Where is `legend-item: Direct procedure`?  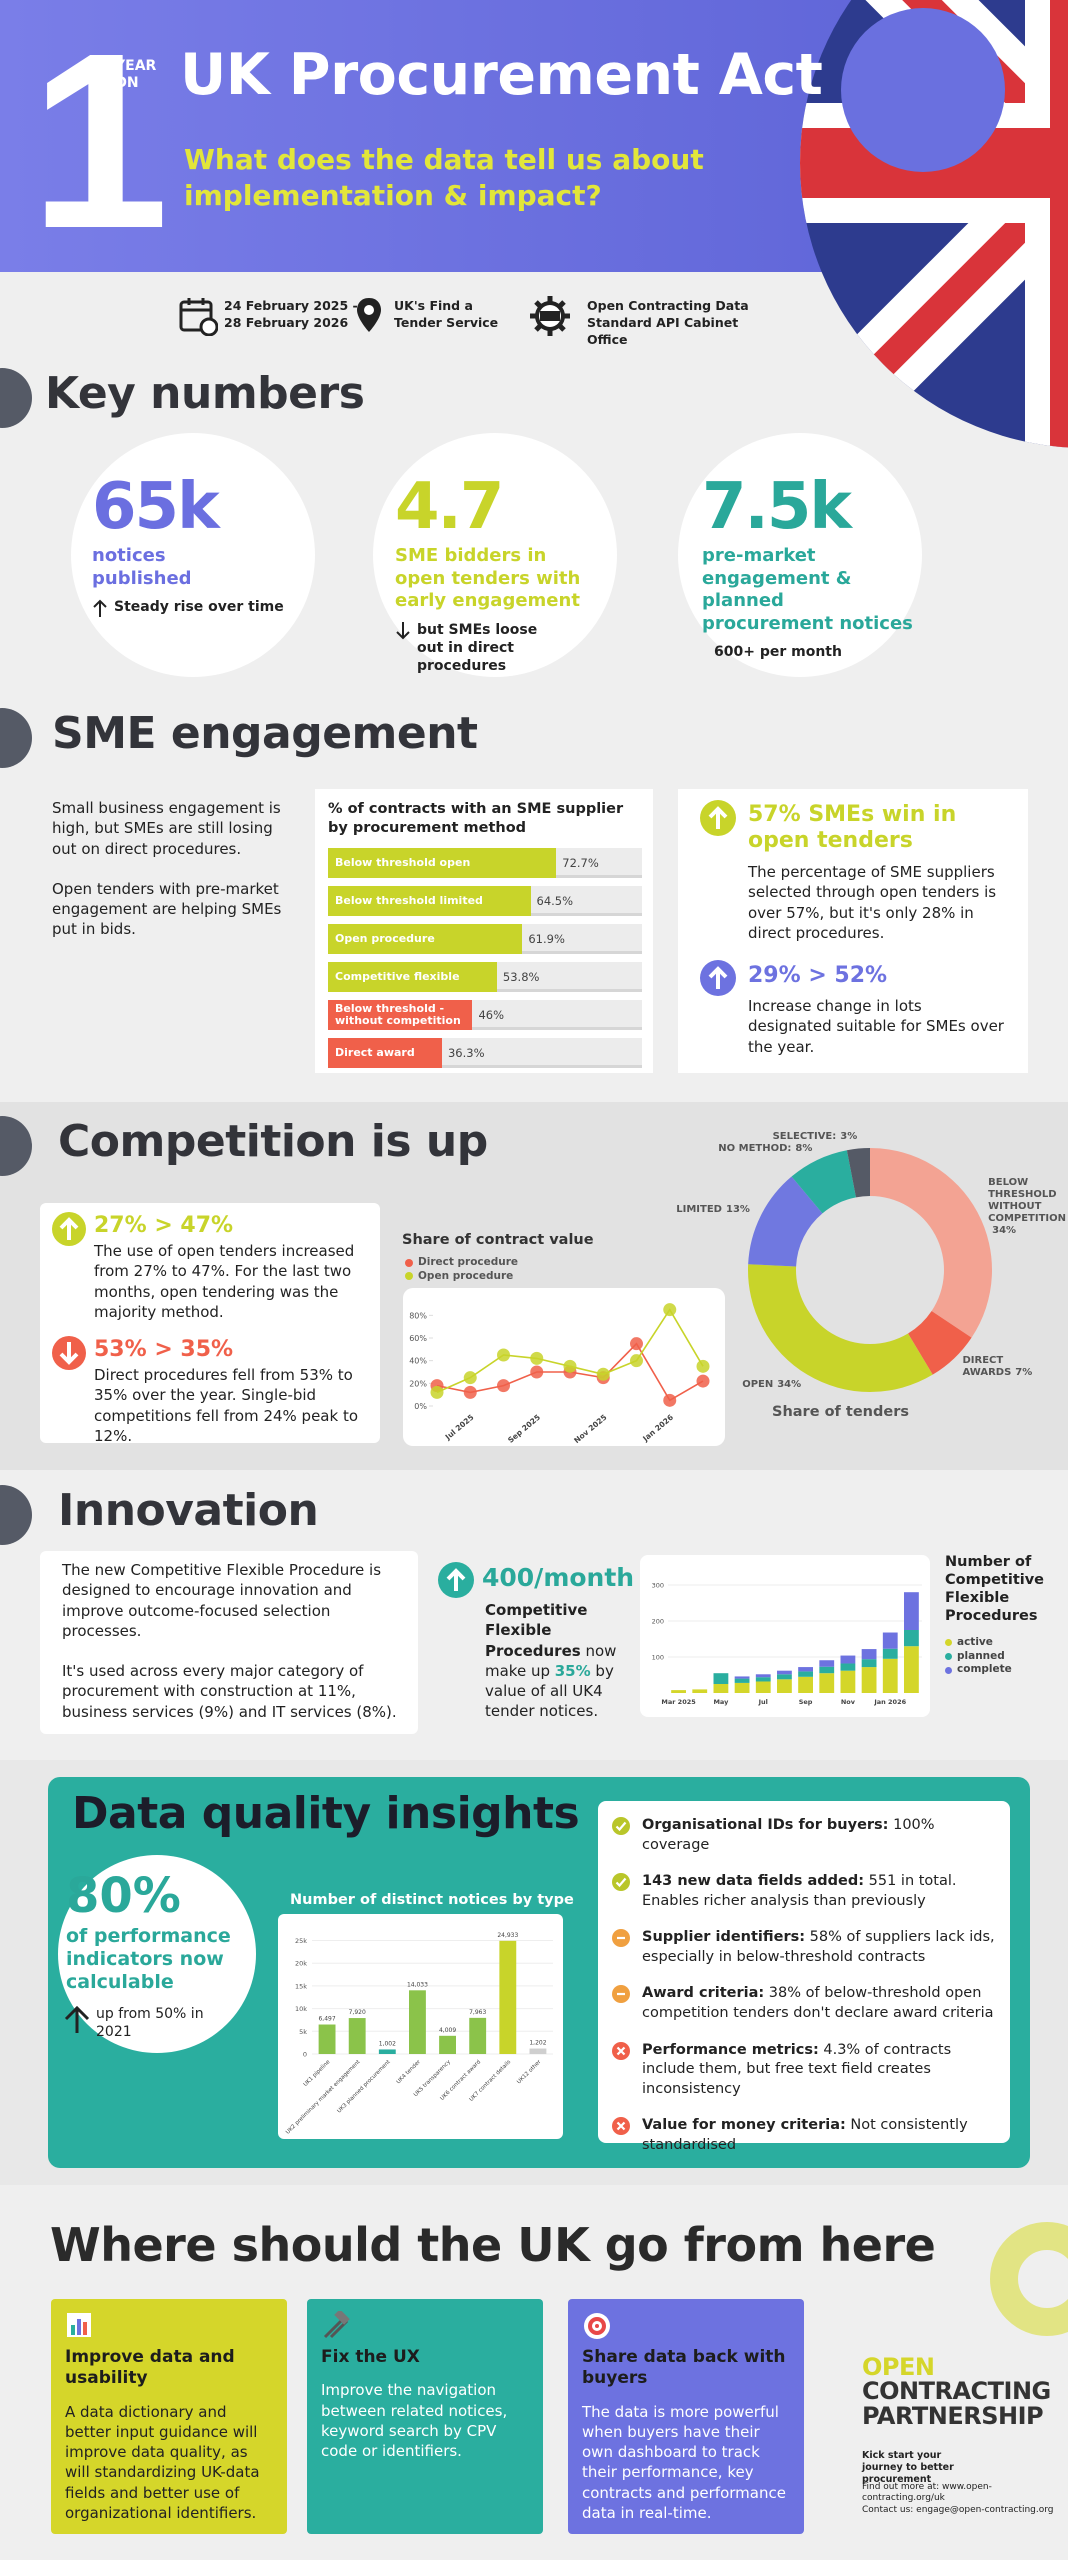 legend-item: Direct procedure is located at coordinates (461, 1263).